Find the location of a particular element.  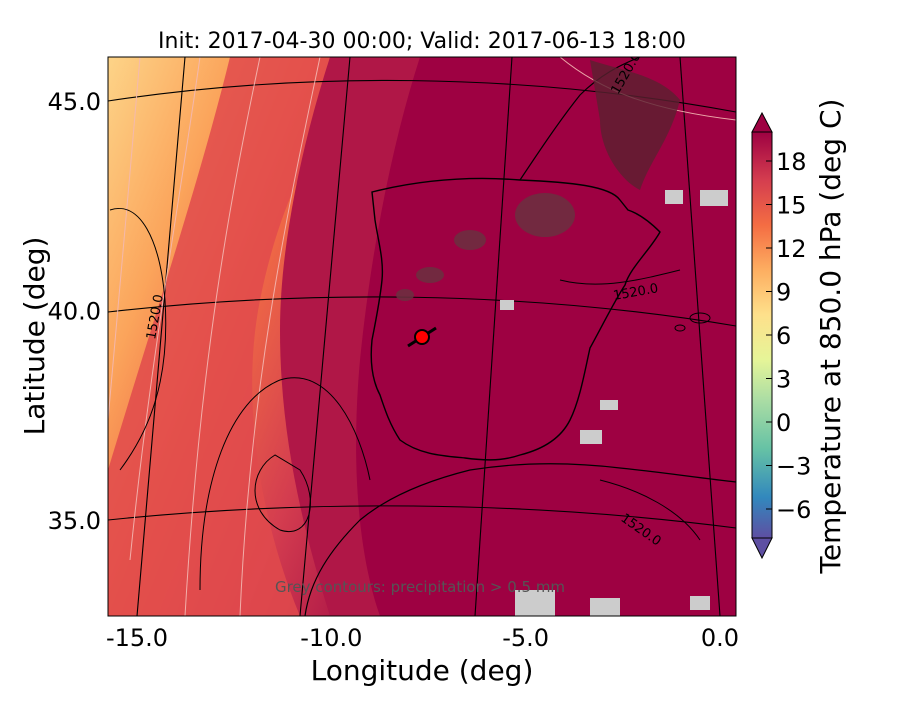

balearic-island-small is located at coordinates (680, 328).